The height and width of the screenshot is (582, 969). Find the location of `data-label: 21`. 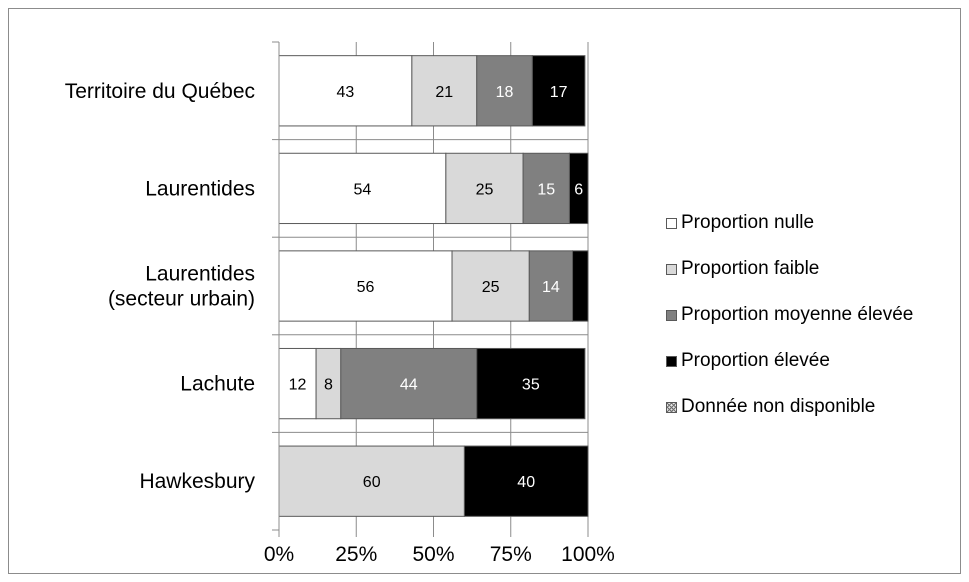

data-label: 21 is located at coordinates (444, 92).